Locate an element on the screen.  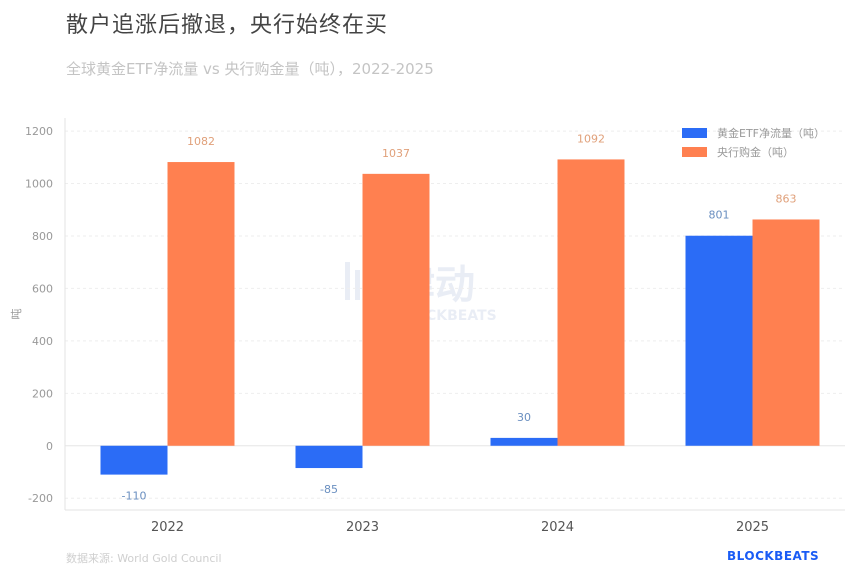
x-tick-label: 2025 is located at coordinates (752, 527).